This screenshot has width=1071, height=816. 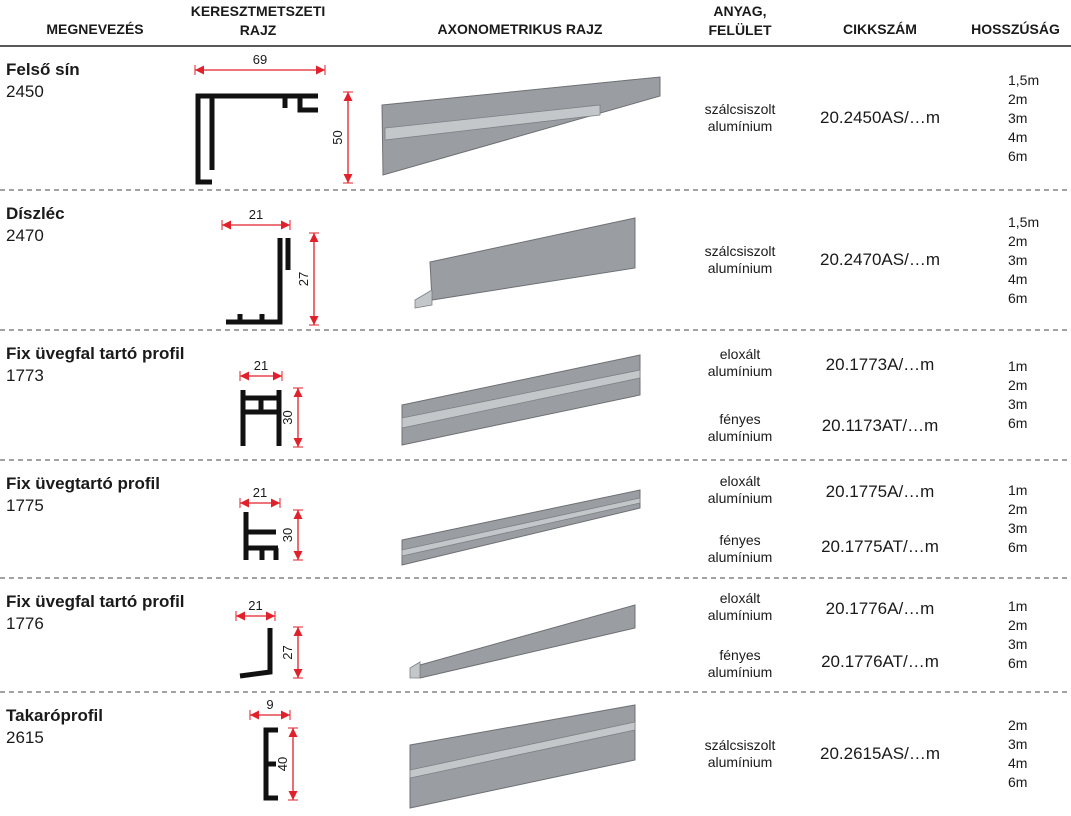 What do you see at coordinates (740, 362) in the screenshot?
I see `material: eloxált alumínium` at bounding box center [740, 362].